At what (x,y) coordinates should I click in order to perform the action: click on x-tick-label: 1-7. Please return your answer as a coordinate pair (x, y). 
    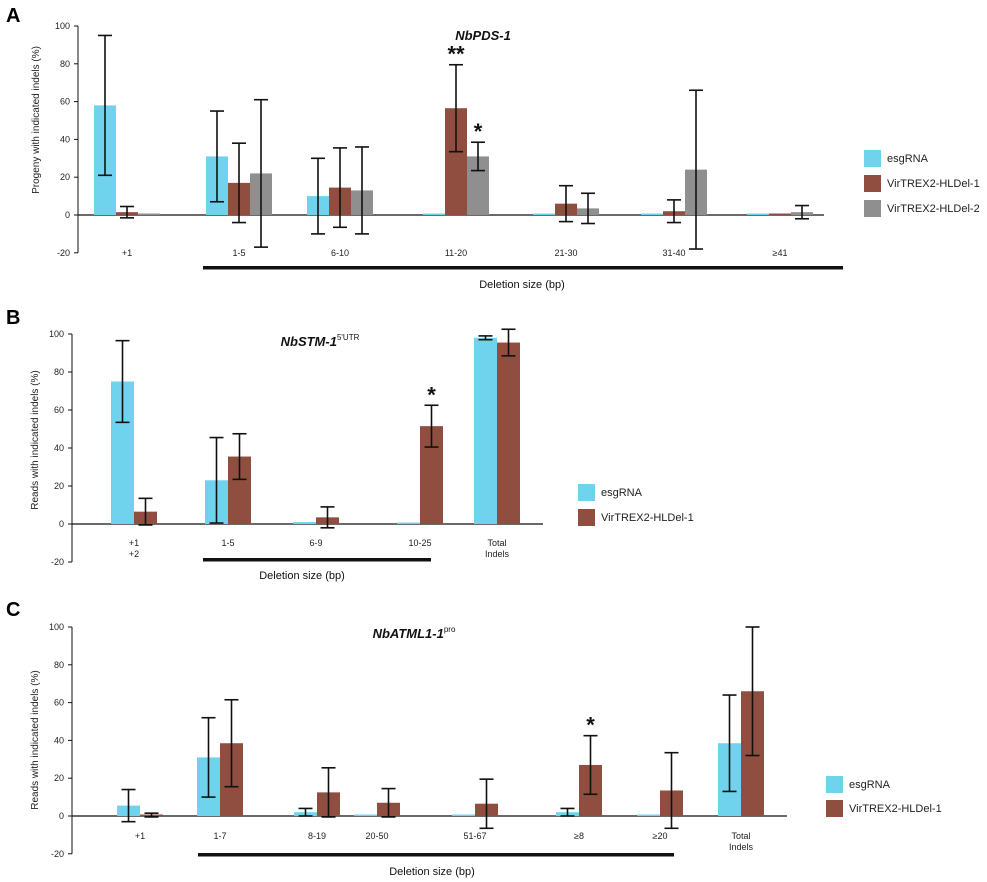
    Looking at the image, I should click on (219, 836).